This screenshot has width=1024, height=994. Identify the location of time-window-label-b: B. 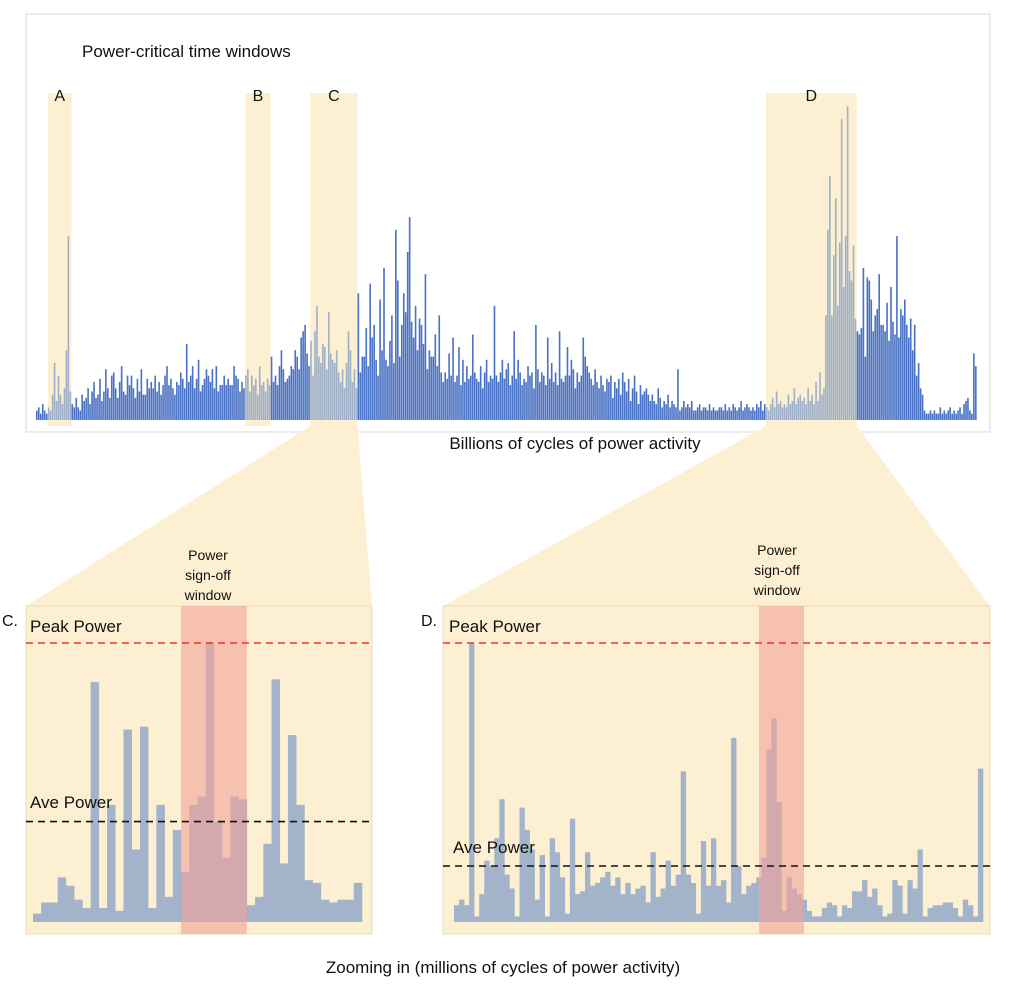
(258, 96).